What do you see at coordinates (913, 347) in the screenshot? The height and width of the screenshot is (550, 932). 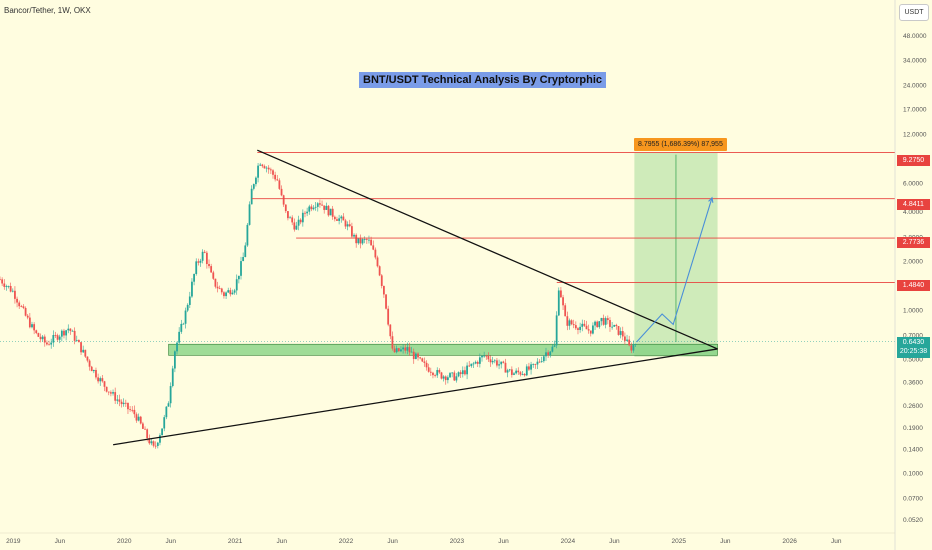 I see `current-price-tag: 0.6430 20:25:38` at bounding box center [913, 347].